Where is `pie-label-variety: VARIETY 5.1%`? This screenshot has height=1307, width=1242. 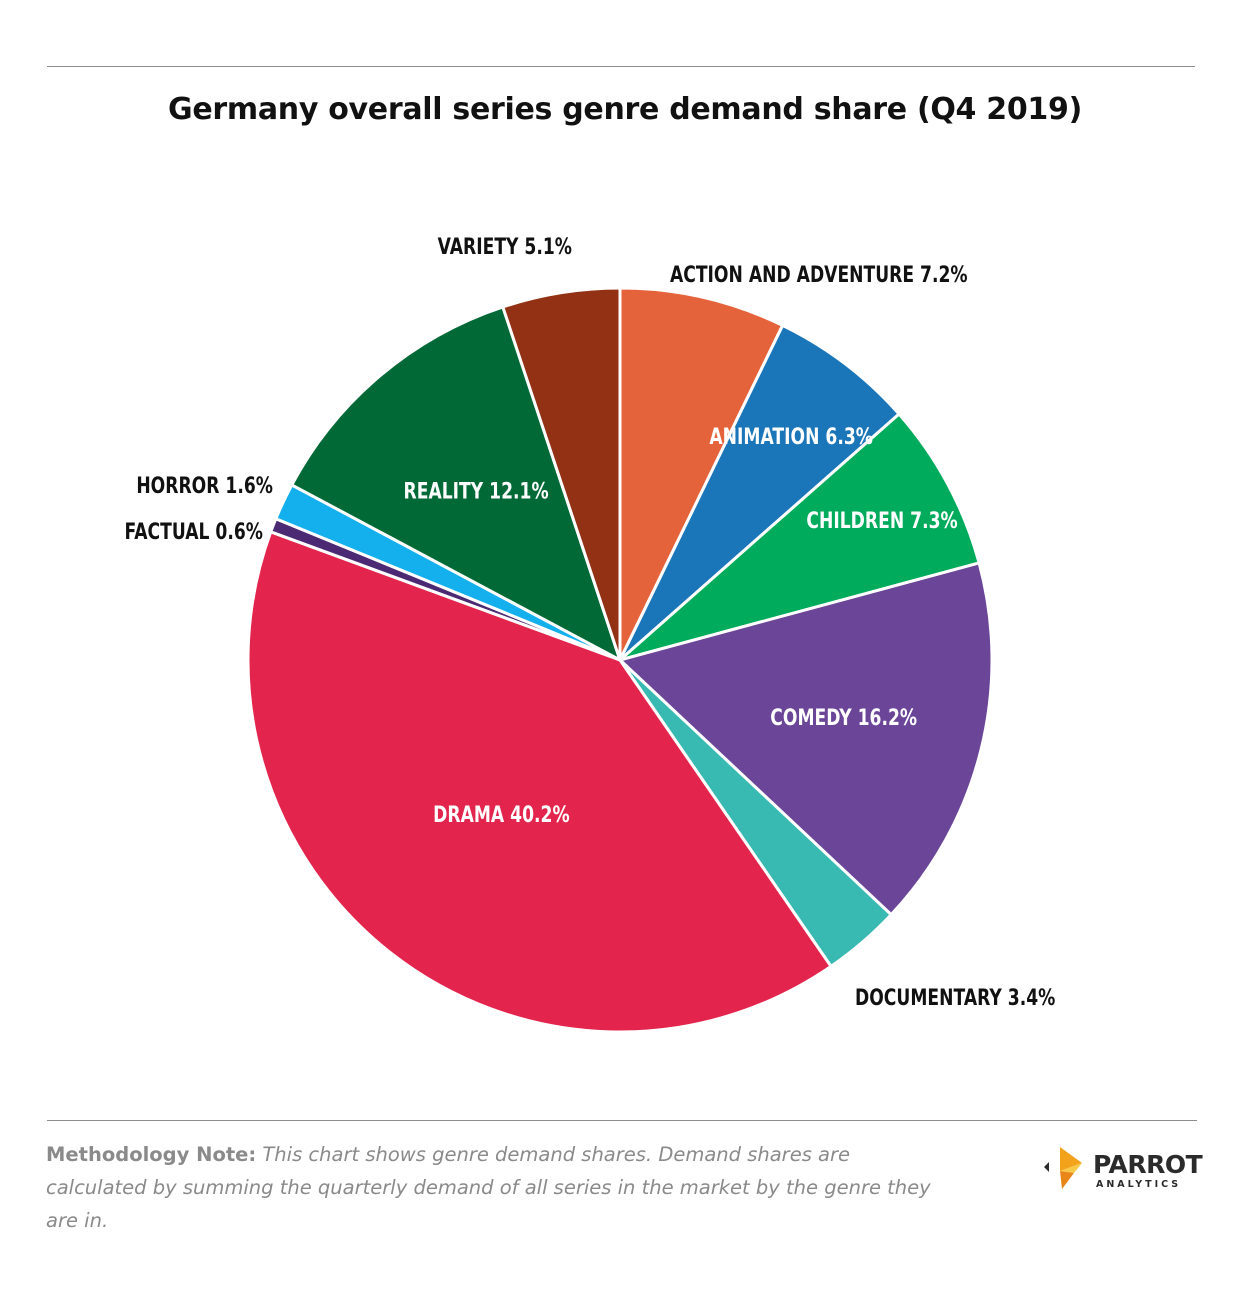 pie-label-variety: VARIETY 5.1% is located at coordinates (505, 247).